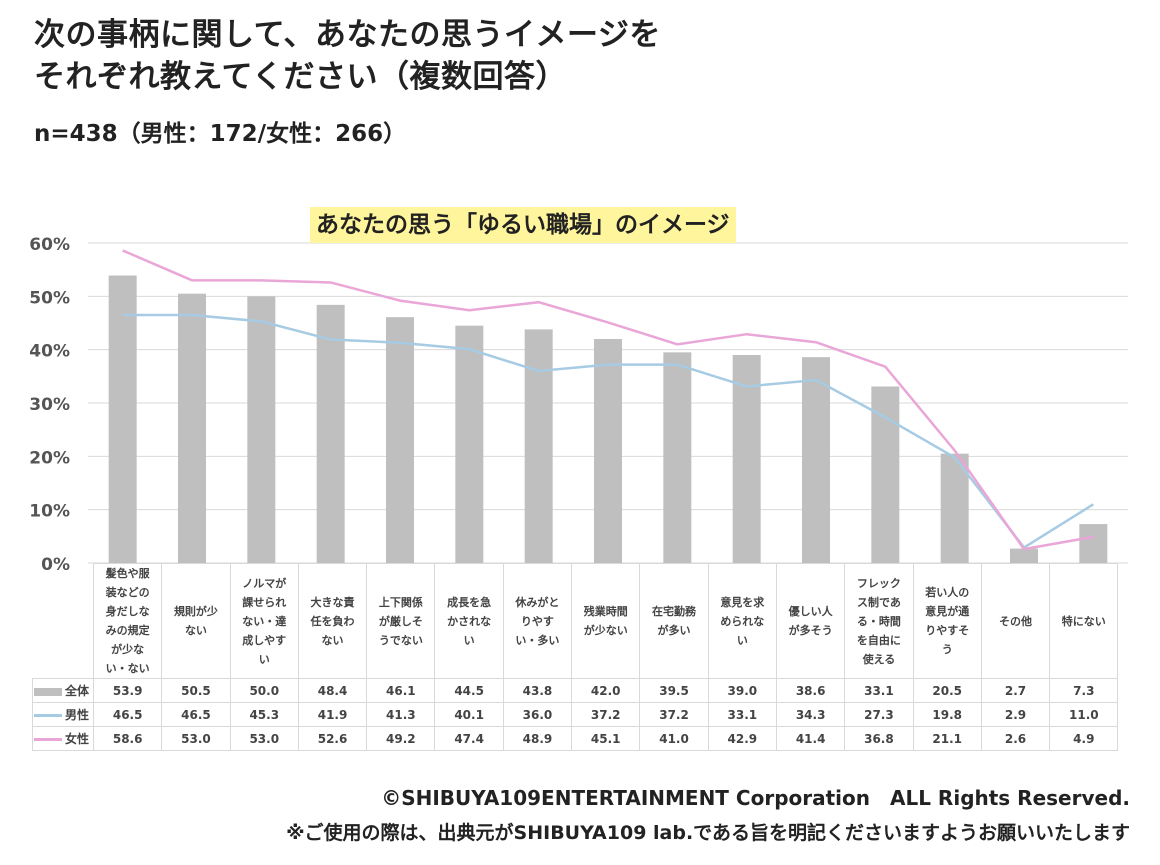  What do you see at coordinates (332, 738) in the screenshot?
I see `value-cell: 52.6` at bounding box center [332, 738].